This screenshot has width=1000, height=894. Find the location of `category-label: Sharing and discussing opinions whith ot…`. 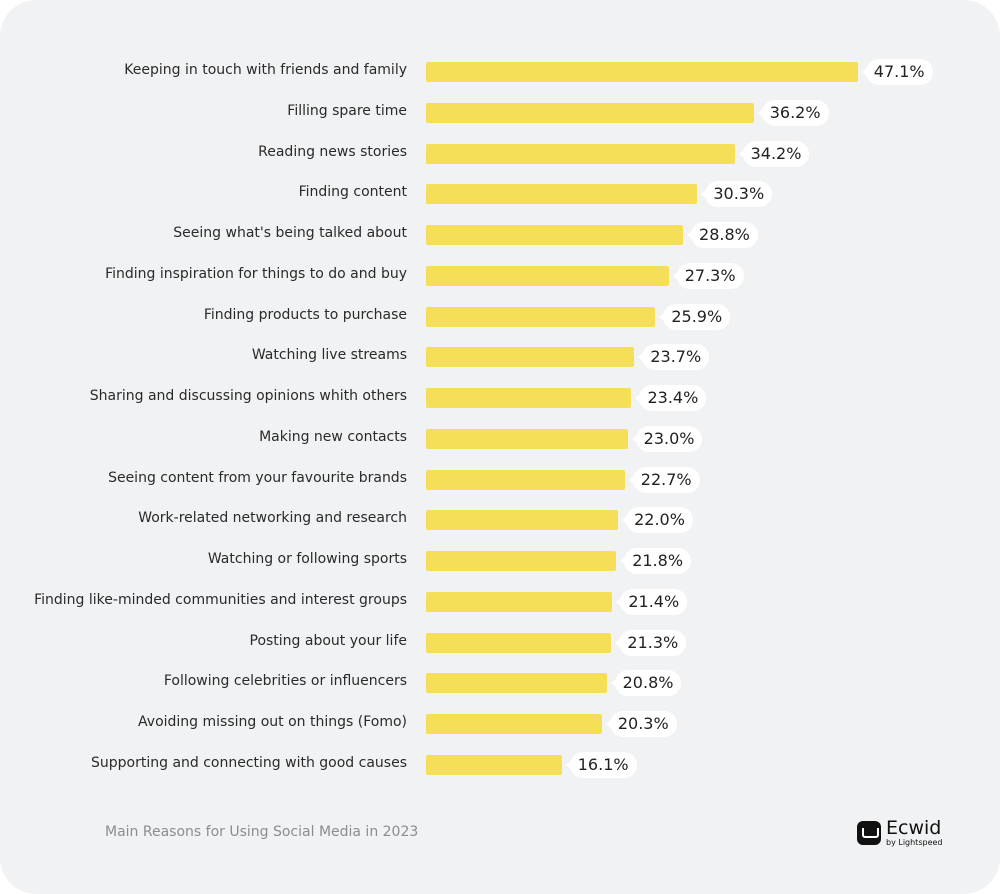

category-label: Sharing and discussing opinions whith ot… is located at coordinates (248, 396).